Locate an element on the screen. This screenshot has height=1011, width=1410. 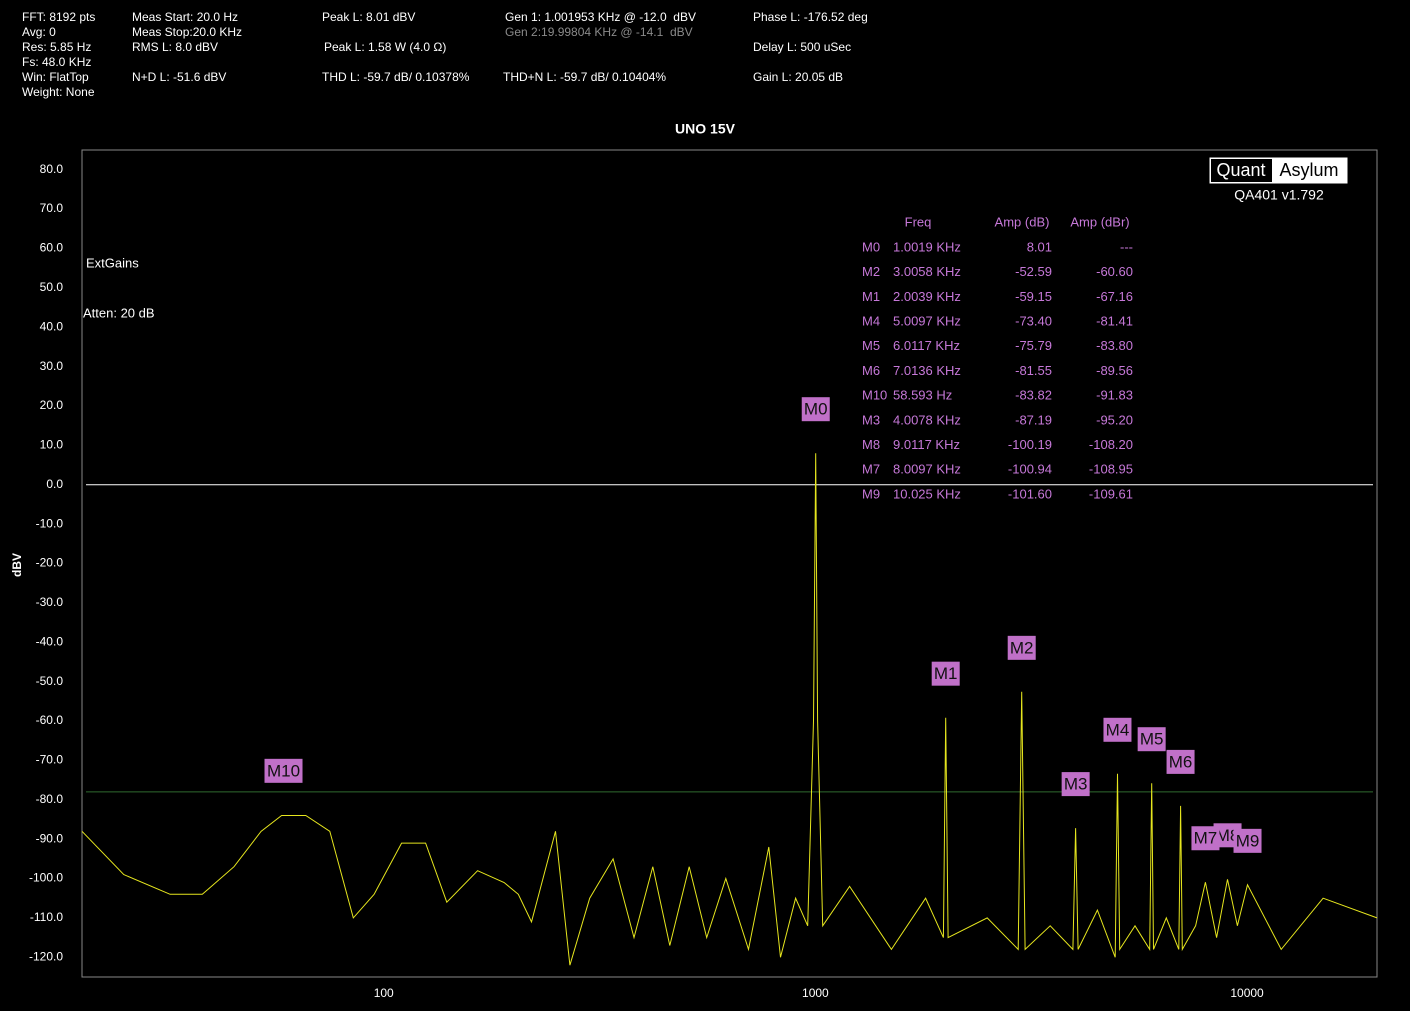
y-tick-label: -70.0 is located at coordinates (50, 760).